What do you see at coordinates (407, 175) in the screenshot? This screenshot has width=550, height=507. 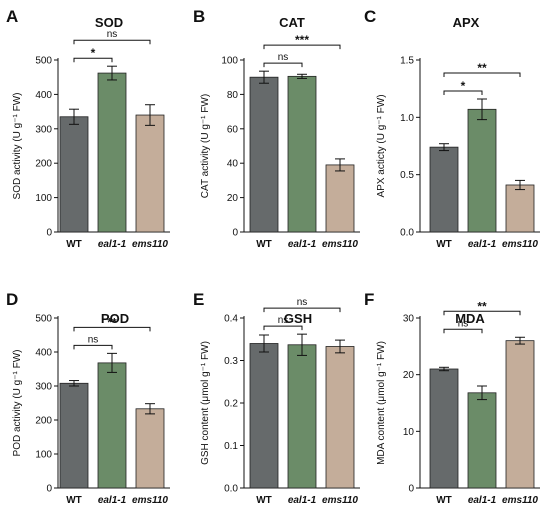 I see `y-tick-label: 0.5` at bounding box center [407, 175].